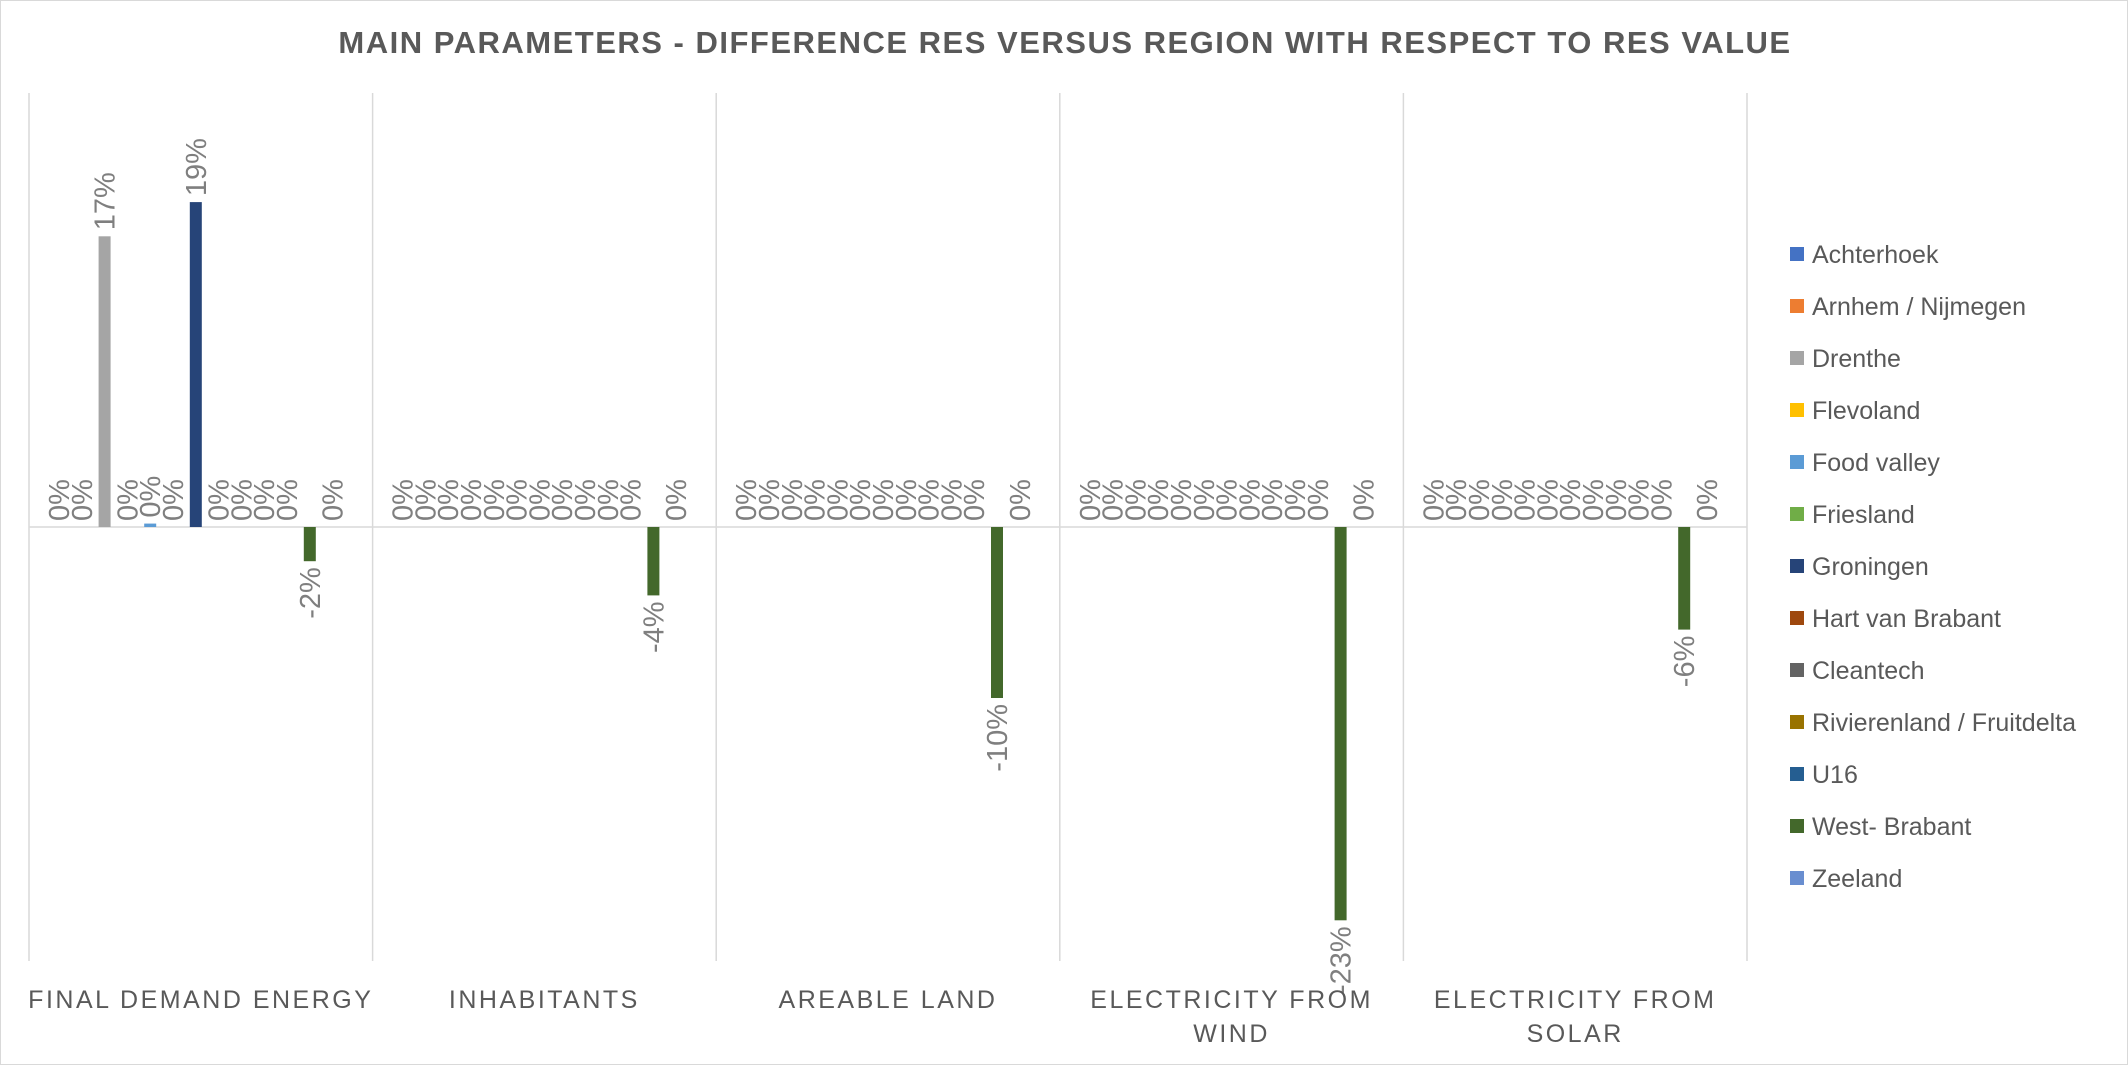 This screenshot has height=1066, width=2128. I want to click on legend-entry: West- Brabant, so click(1891, 827).